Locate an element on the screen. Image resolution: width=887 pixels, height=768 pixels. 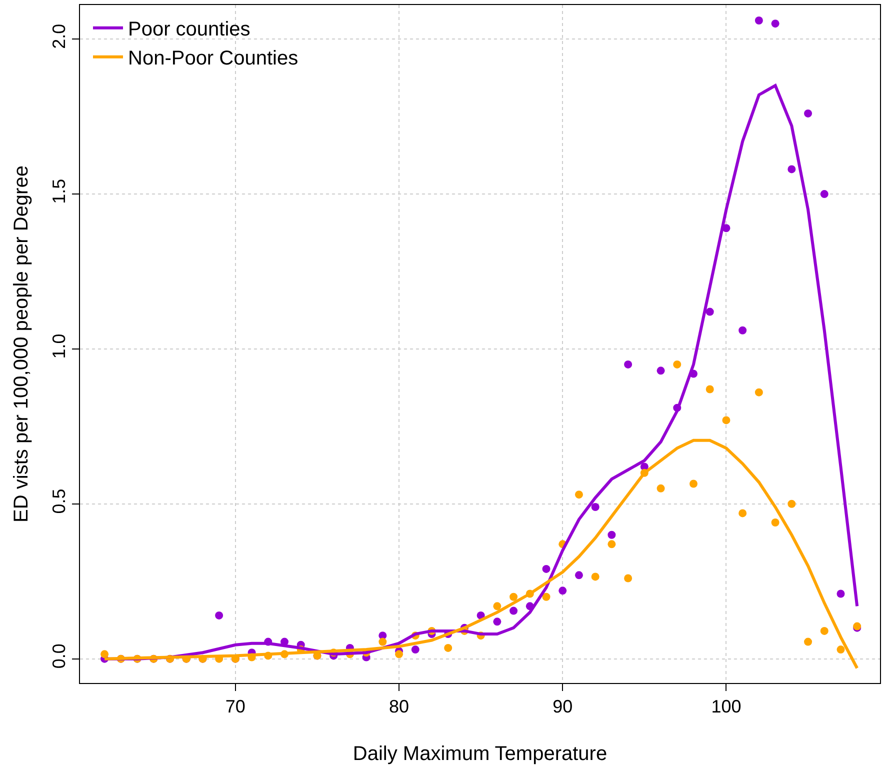
y-tick-label: 0.0 is located at coordinates (58, 656).